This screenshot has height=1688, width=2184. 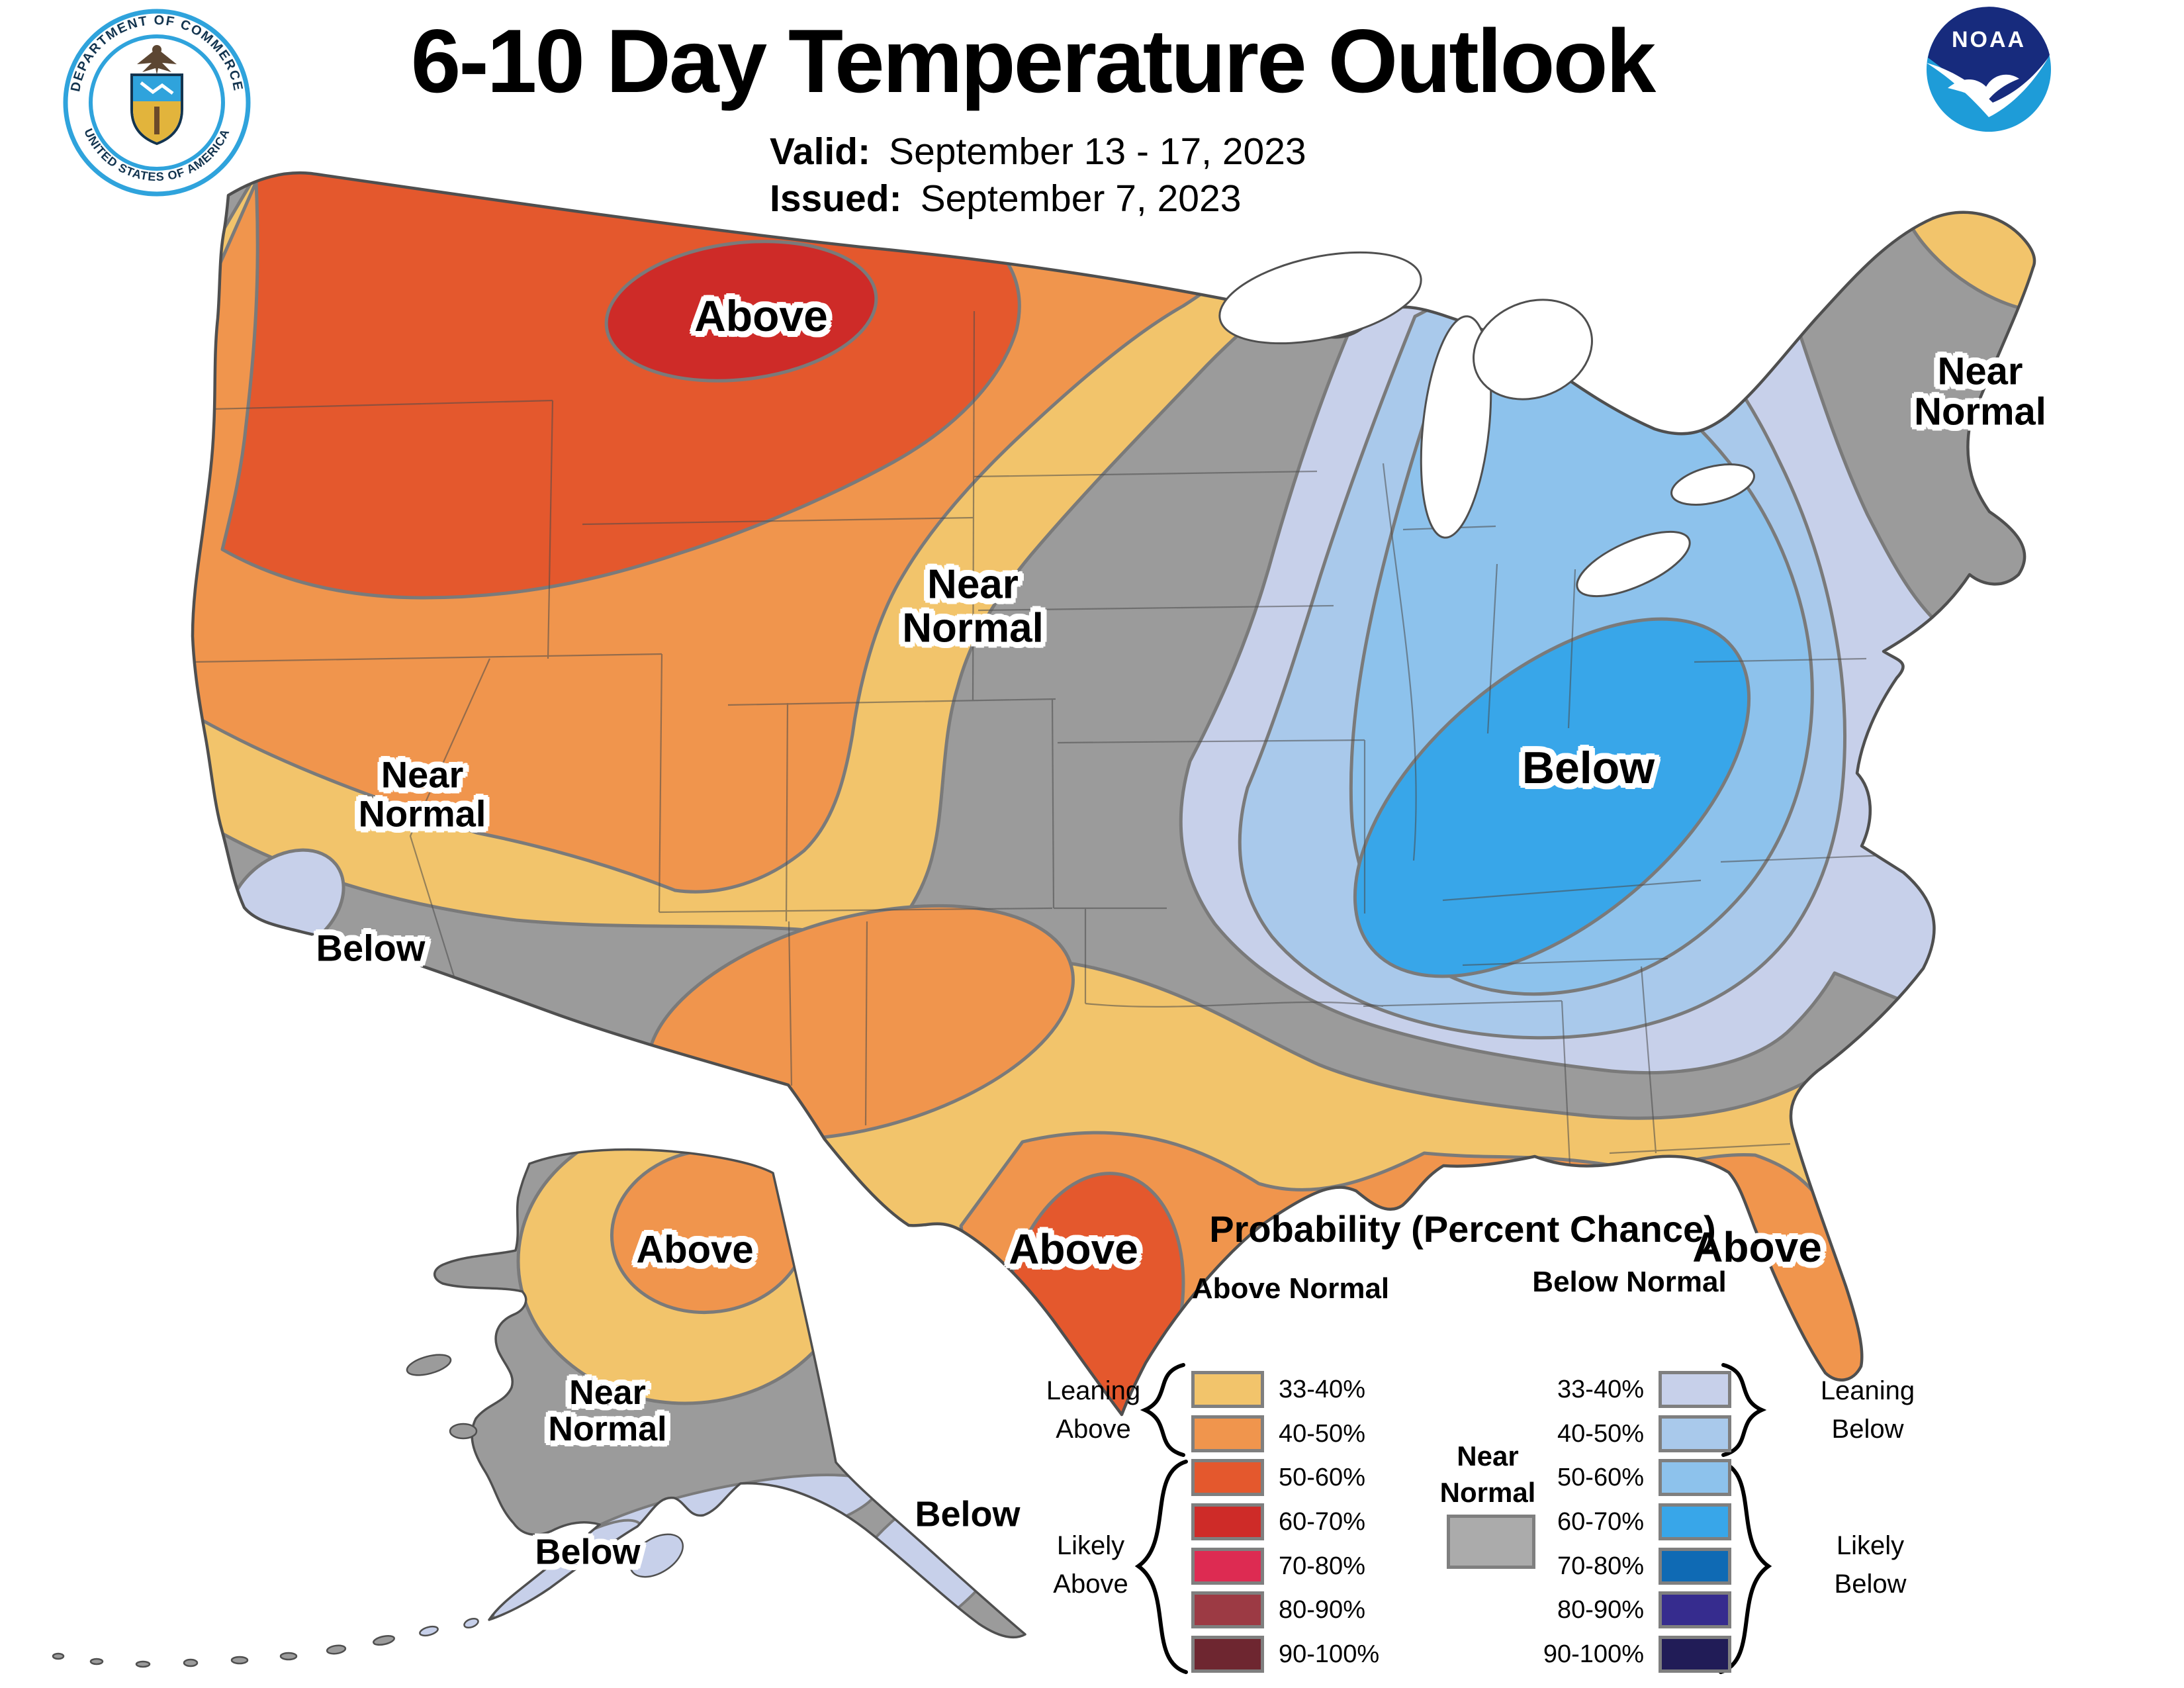 What do you see at coordinates (1983, 88) in the screenshot?
I see `noaa-seagull-icon` at bounding box center [1983, 88].